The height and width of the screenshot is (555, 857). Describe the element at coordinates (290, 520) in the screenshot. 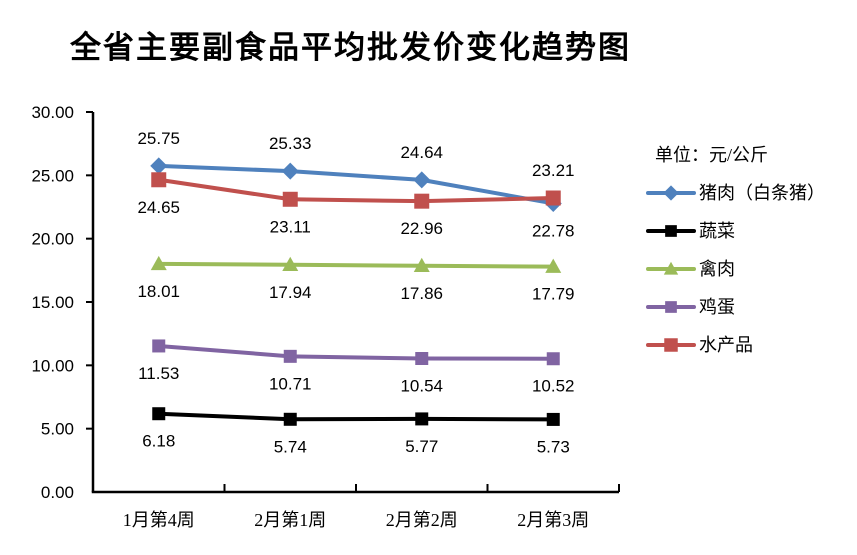

I see `x-category-label: 2月第1周` at that location.